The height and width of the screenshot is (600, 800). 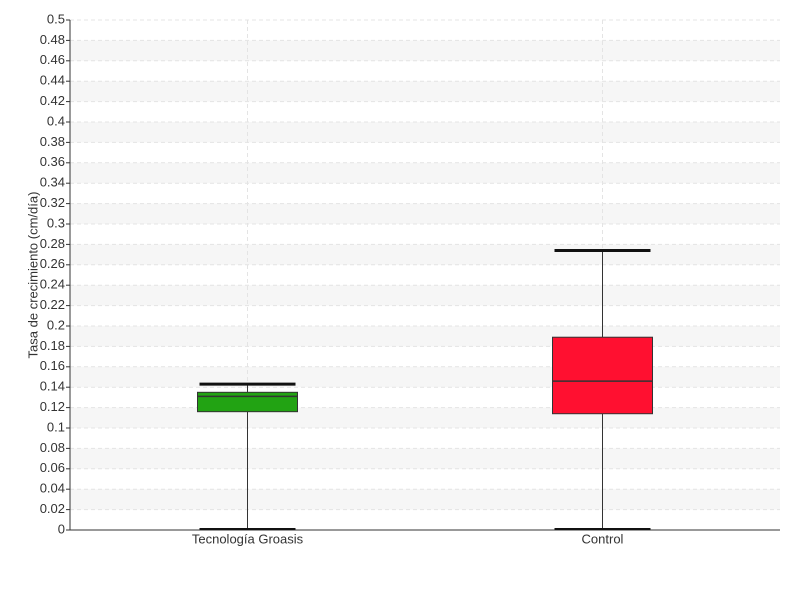 I want to click on y-tick-label: 0.42, so click(x=52, y=100).